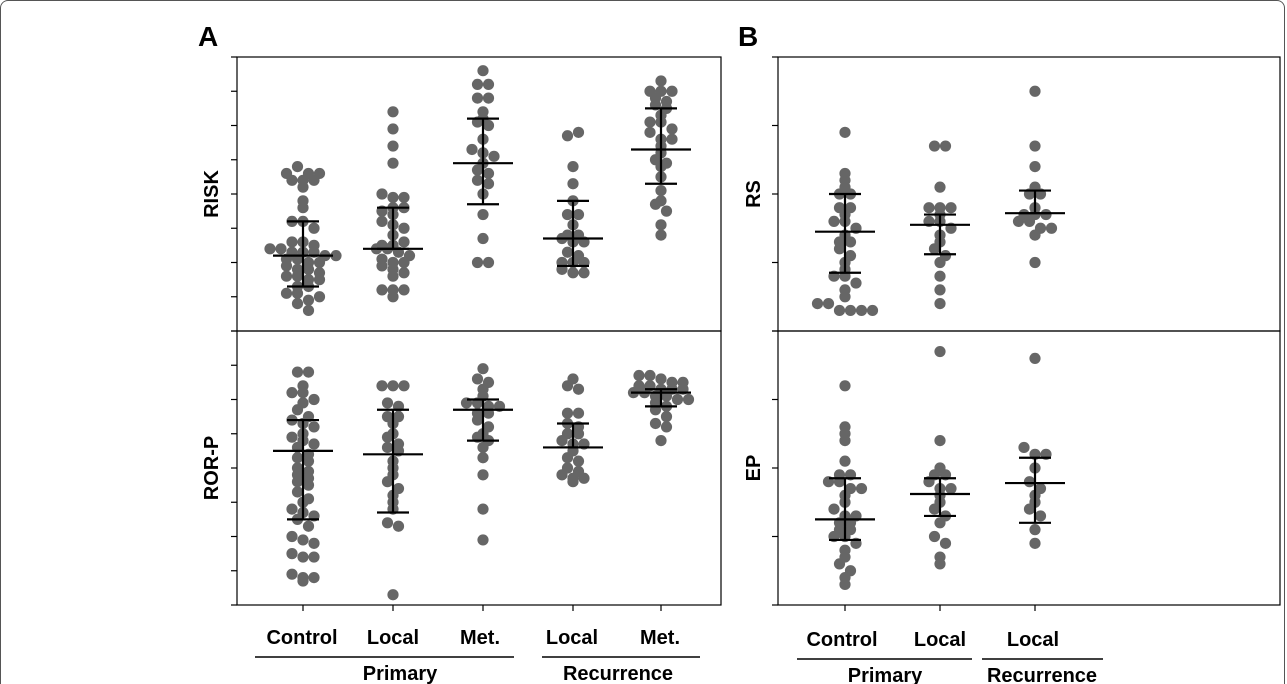 The width and height of the screenshot is (1287, 684). What do you see at coordinates (212, 468) in the screenshot?
I see `ylabel-rorp: ROR-P` at bounding box center [212, 468].